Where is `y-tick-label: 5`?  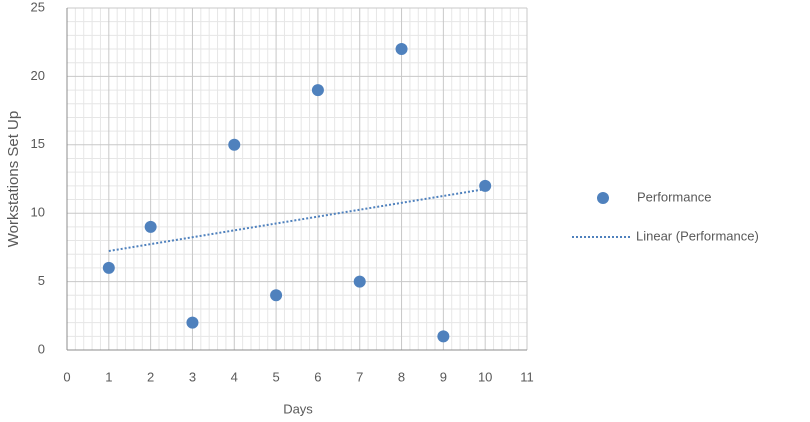 y-tick-label: 5 is located at coordinates (41, 280).